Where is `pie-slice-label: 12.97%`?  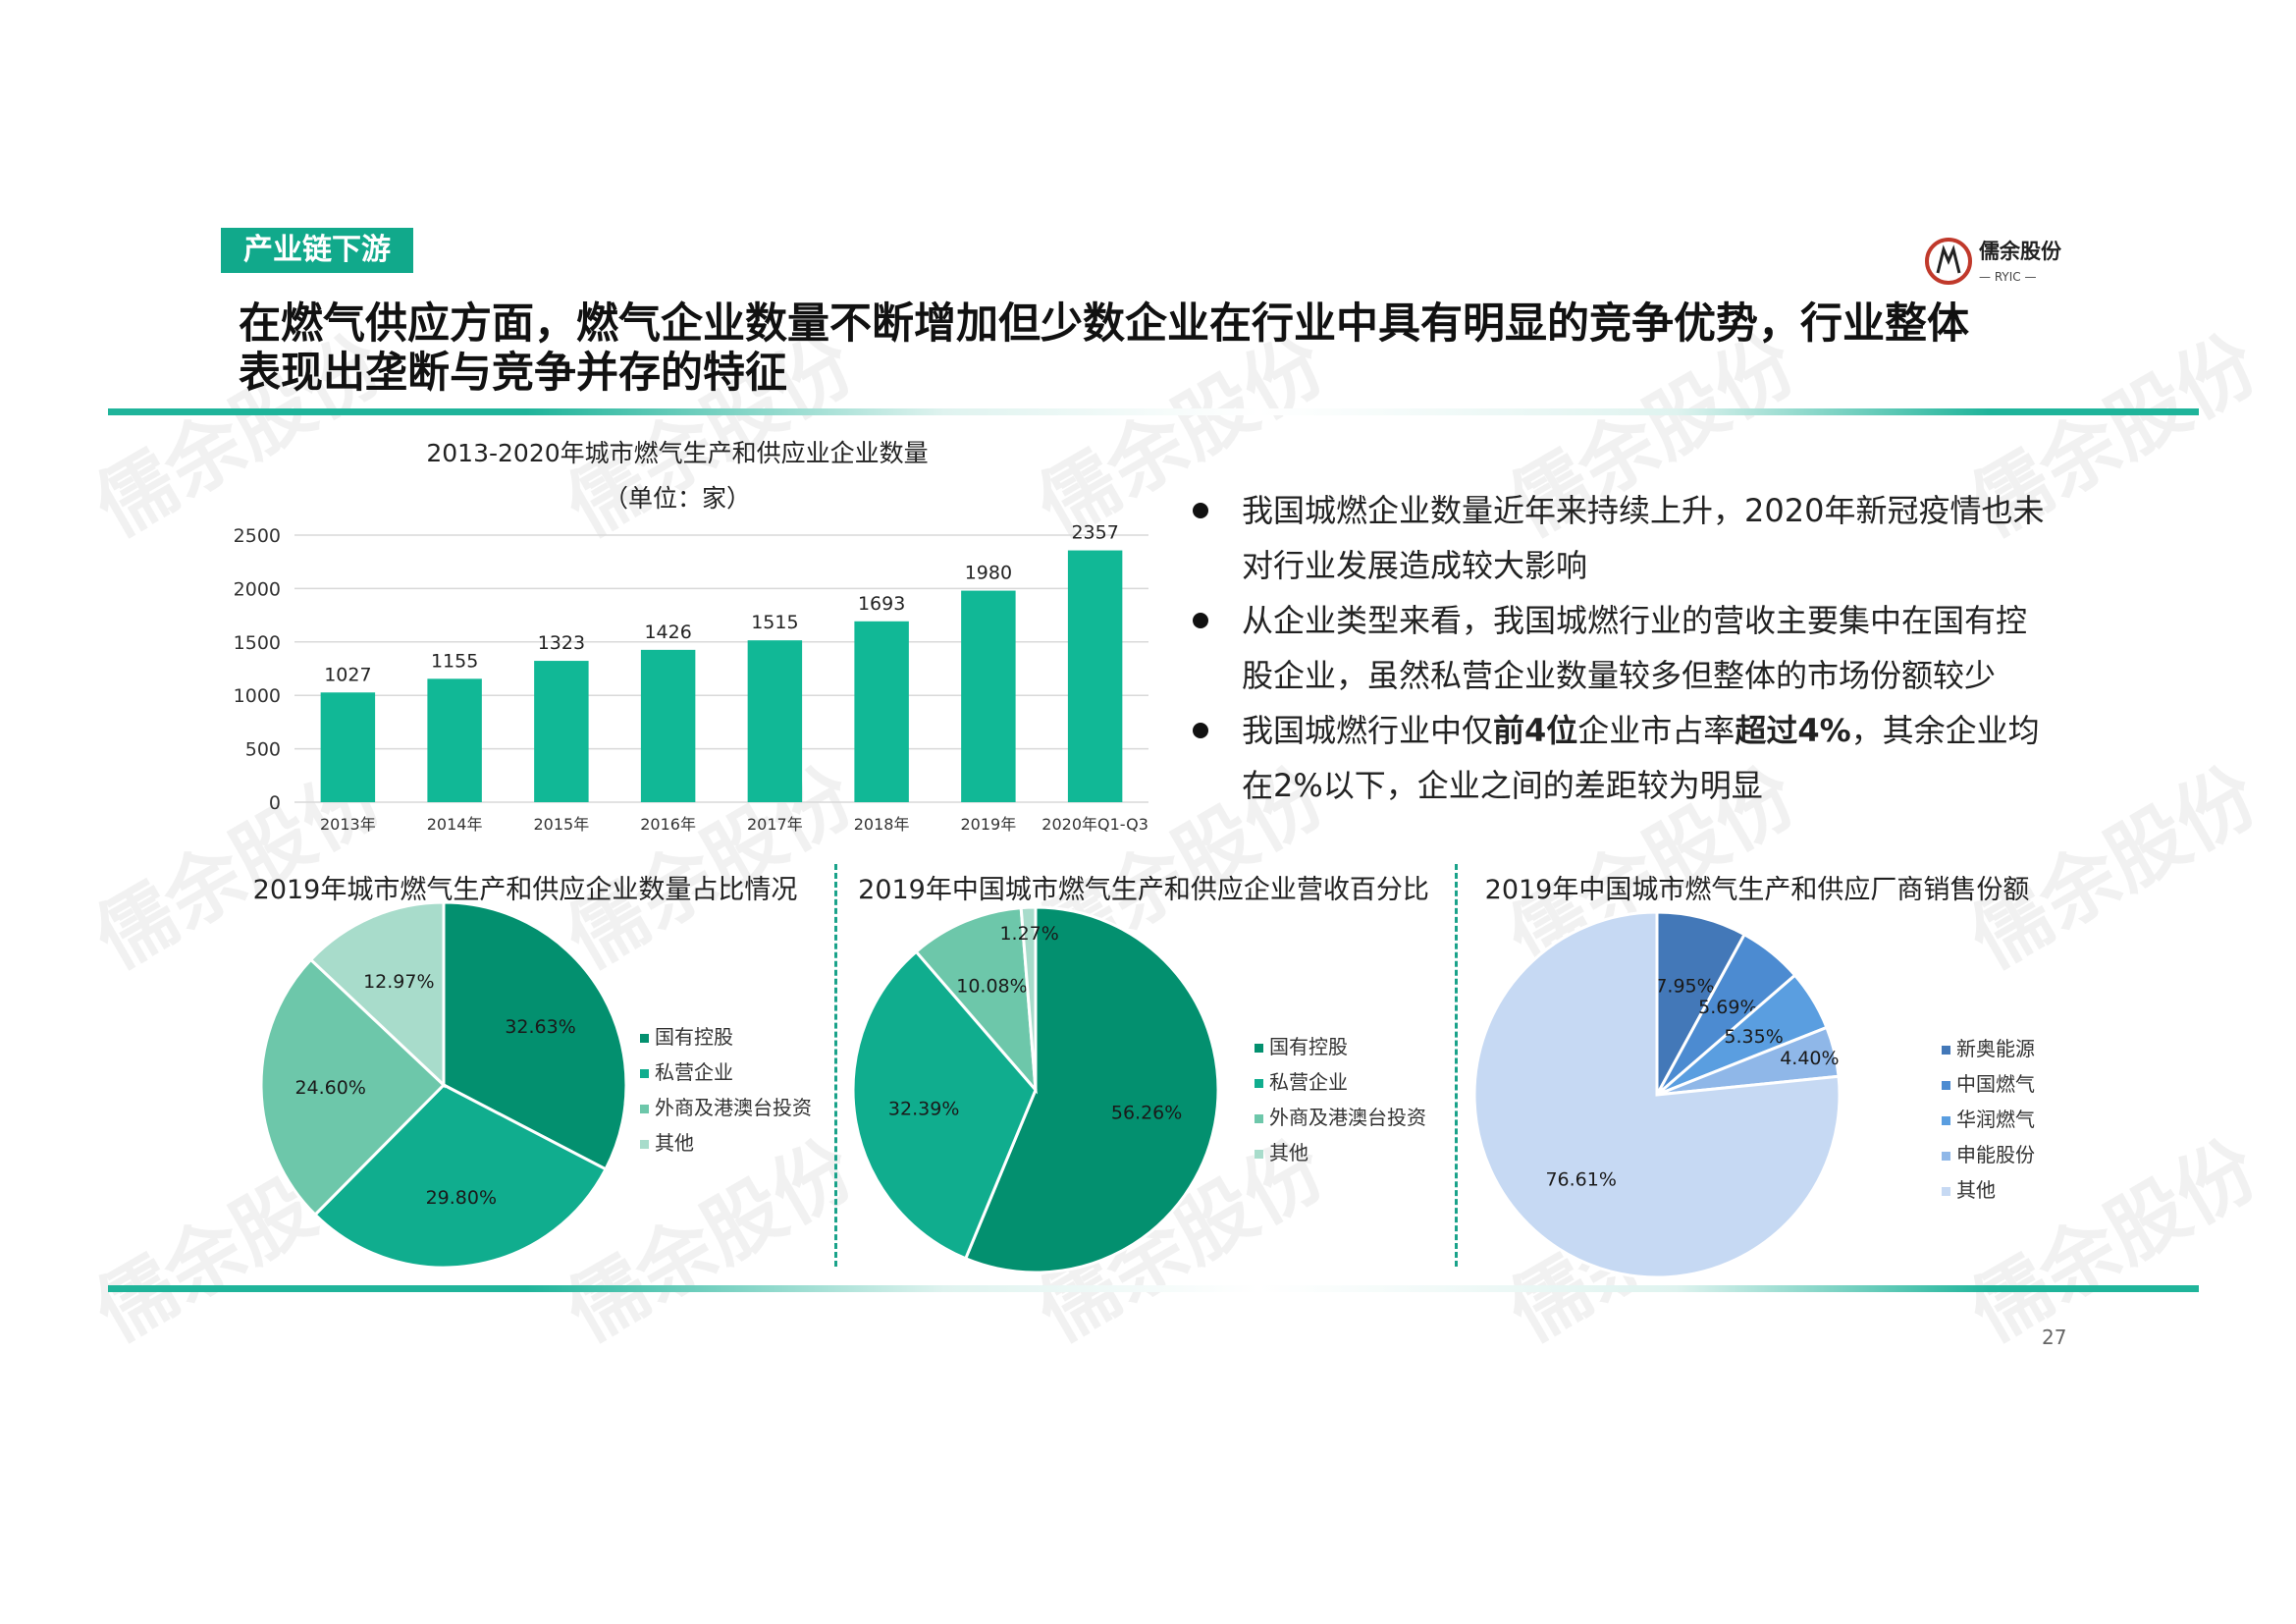 pie-slice-label: 12.97% is located at coordinates (398, 982).